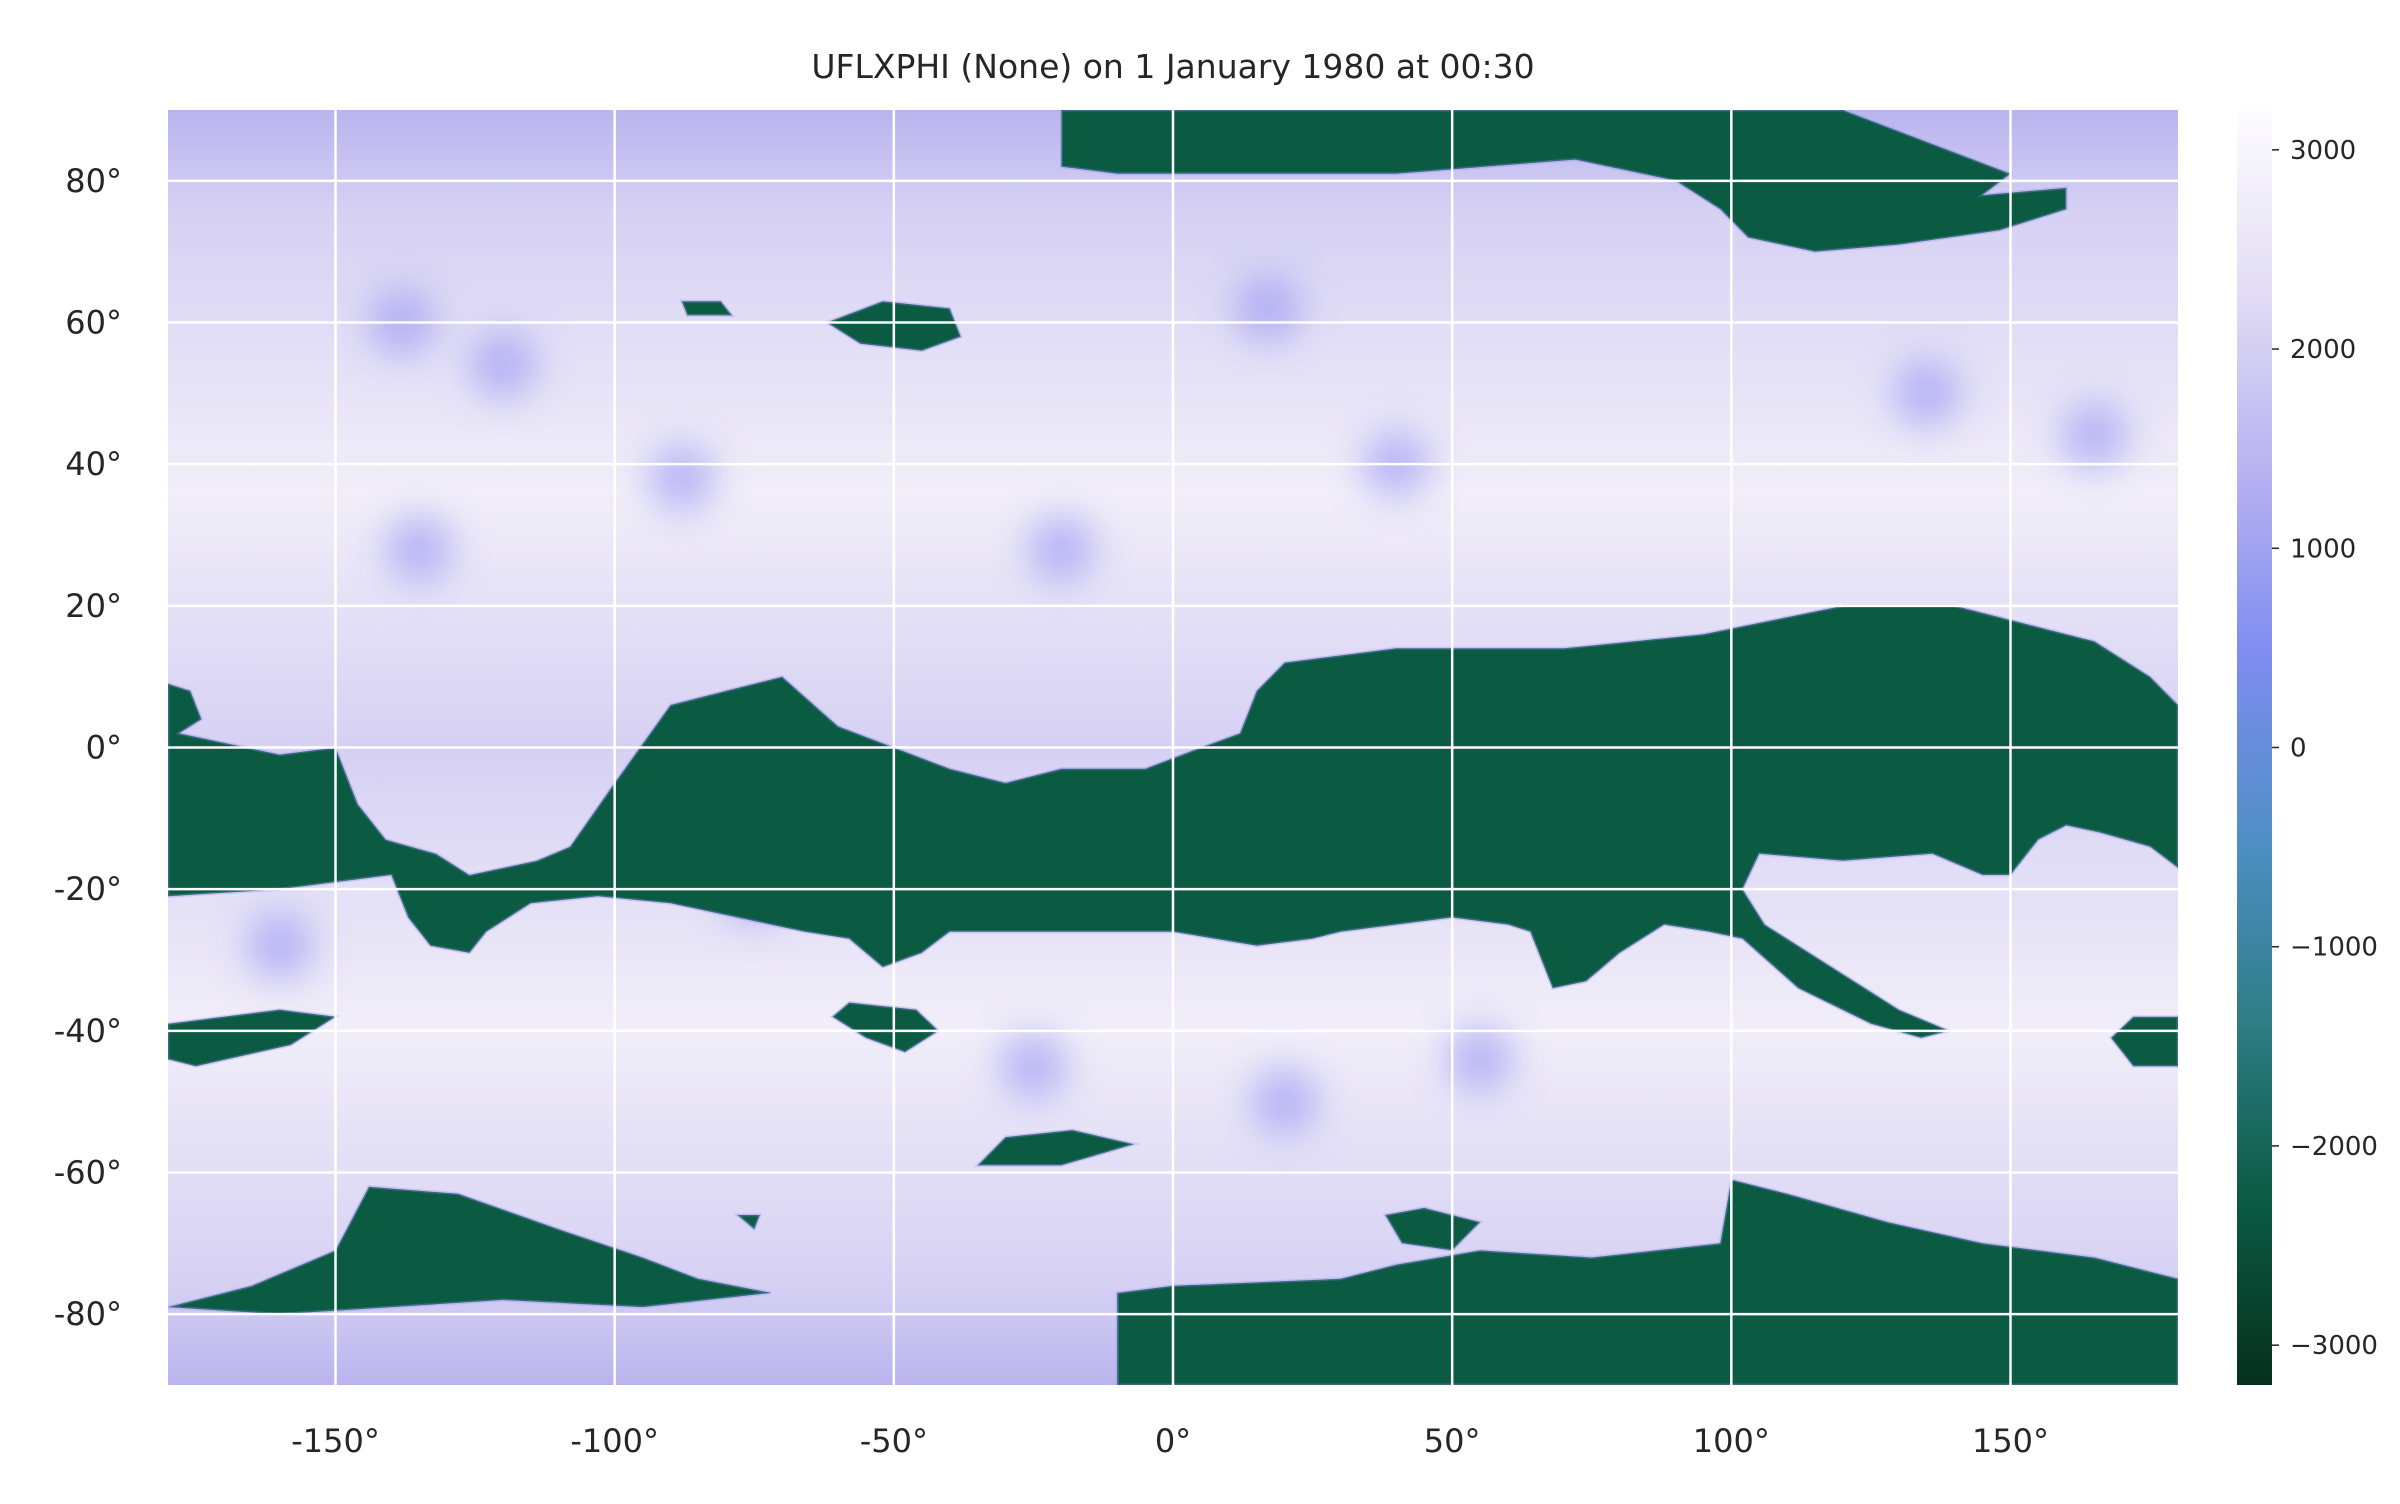 Image resolution: width=2400 pixels, height=1504 pixels. Describe the element at coordinates (2254, 747) in the screenshot. I see `colorbar-gradient` at that location.